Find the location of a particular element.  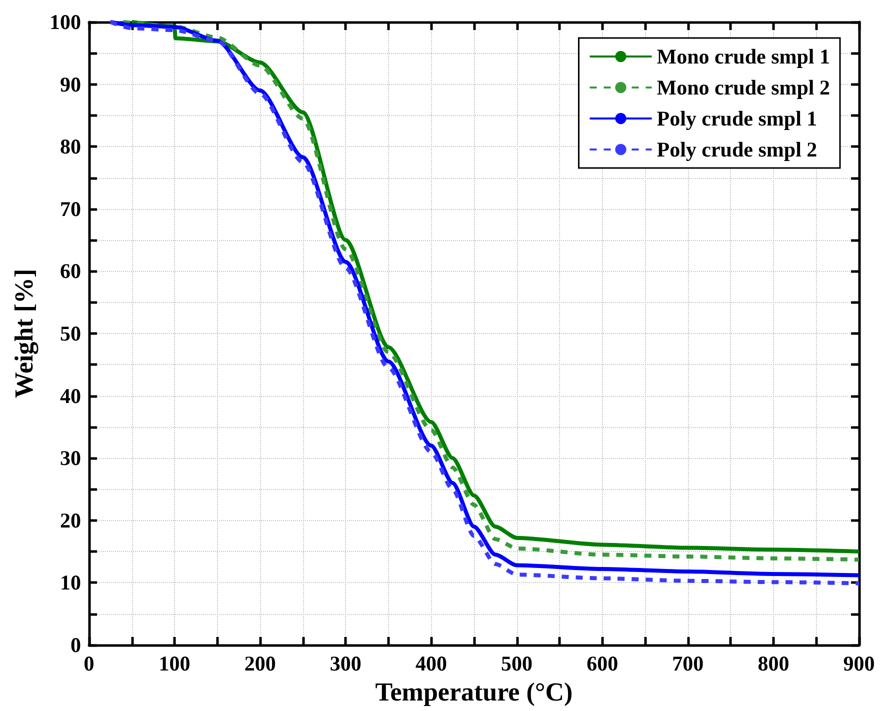

y-tick-label: 80 is located at coordinates (70, 146).